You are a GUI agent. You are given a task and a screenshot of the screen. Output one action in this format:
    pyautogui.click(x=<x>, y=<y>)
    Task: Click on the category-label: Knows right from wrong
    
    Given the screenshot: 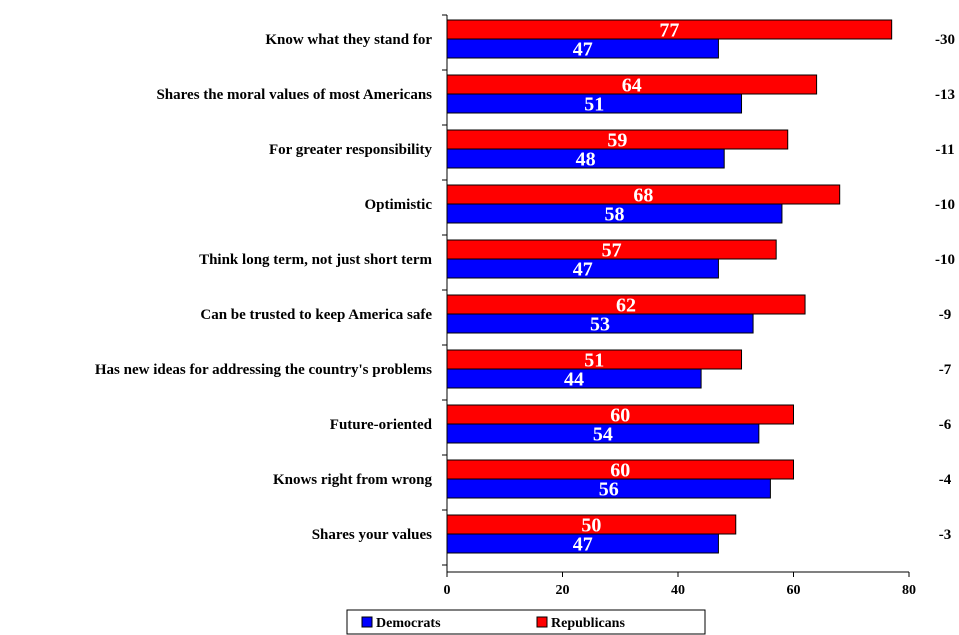 What is the action you would take?
    pyautogui.click(x=353, y=480)
    